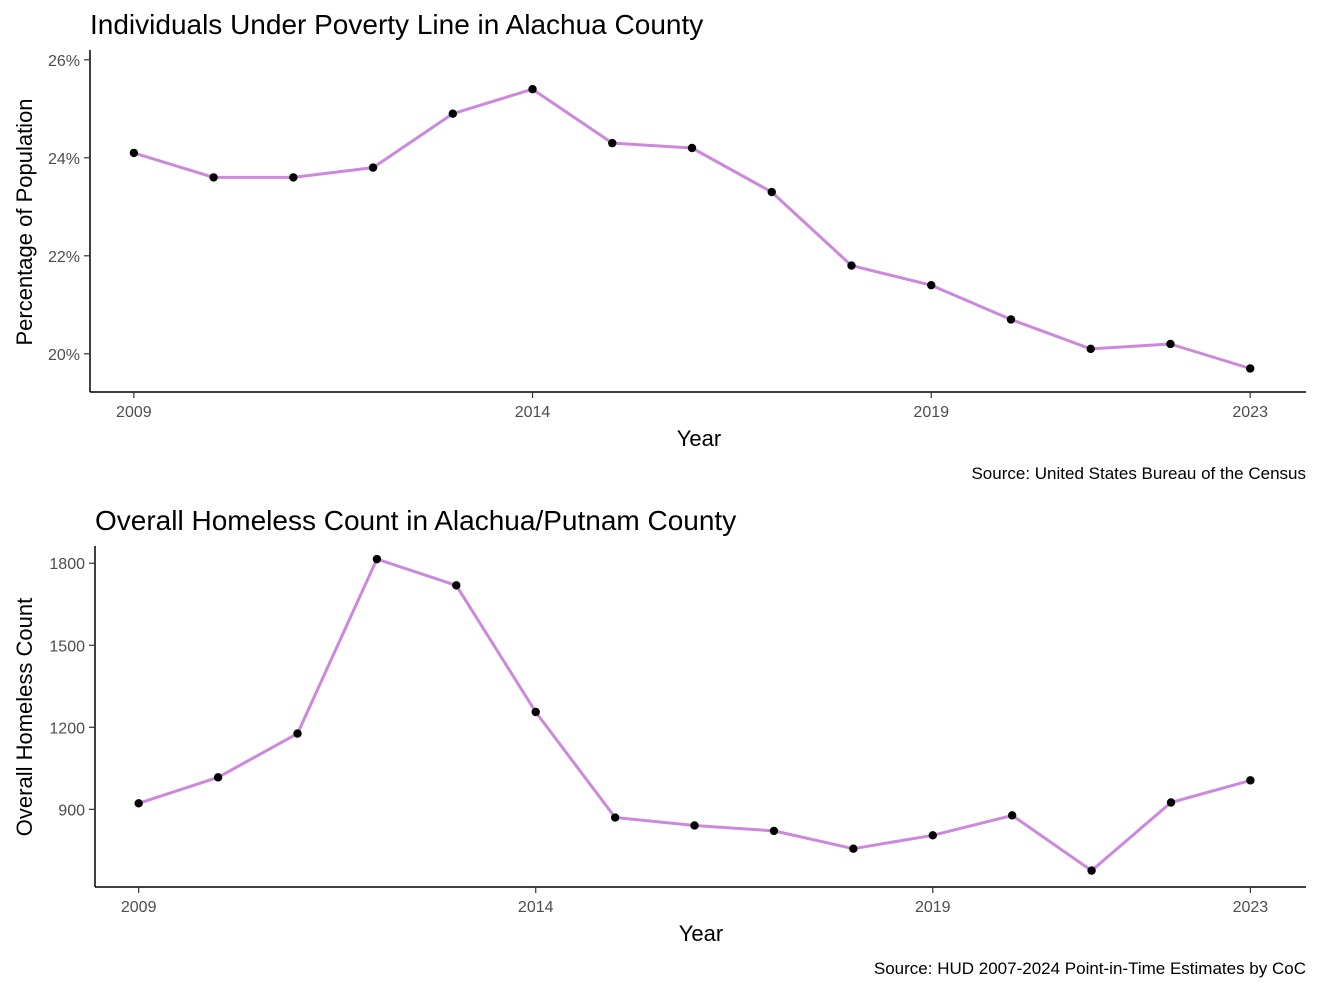 This screenshot has height=990, width=1320. What do you see at coordinates (533, 412) in the screenshot?
I see `poverty-x-tick-label: 2014` at bounding box center [533, 412].